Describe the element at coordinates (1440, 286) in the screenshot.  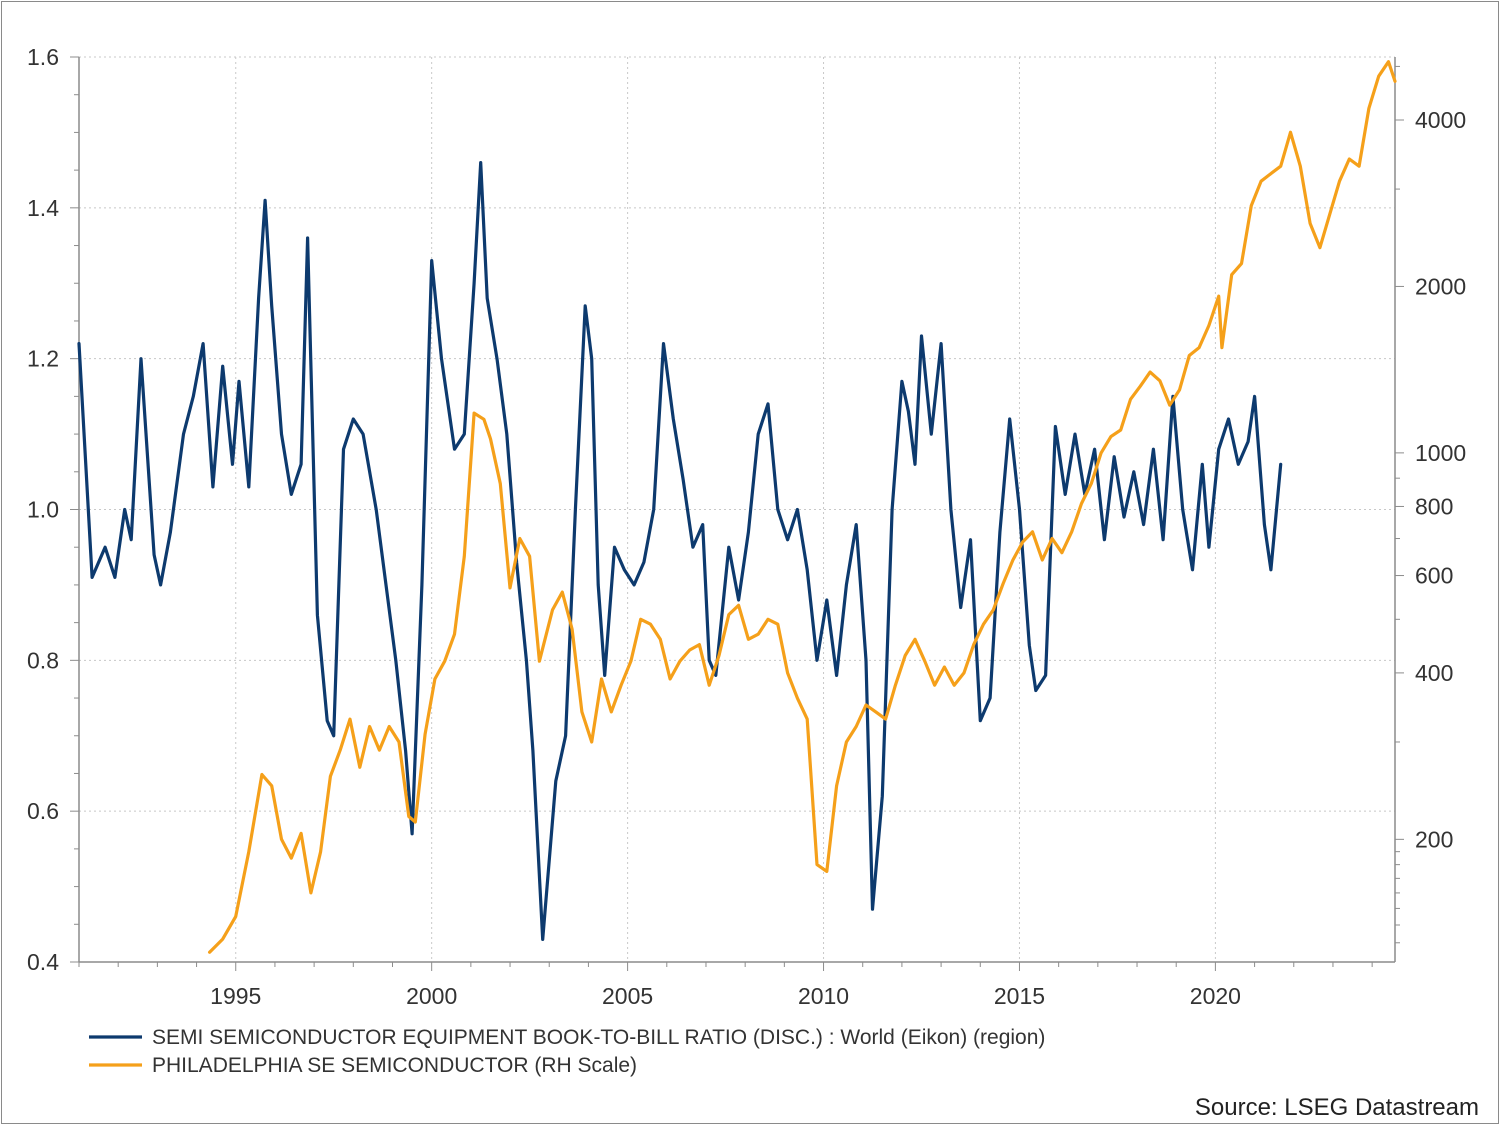
I see `y-right-tick-label: 2000` at that location.